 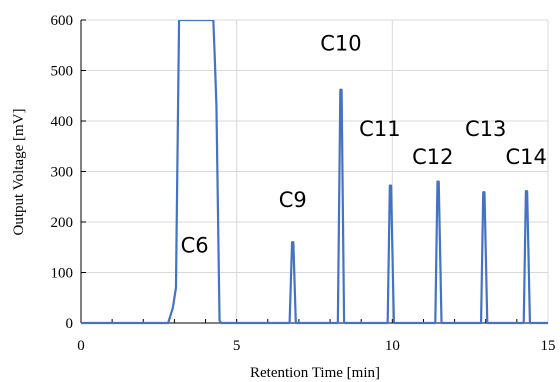 What do you see at coordinates (62, 72) in the screenshot?
I see `y-tick-label: 500` at bounding box center [62, 72].